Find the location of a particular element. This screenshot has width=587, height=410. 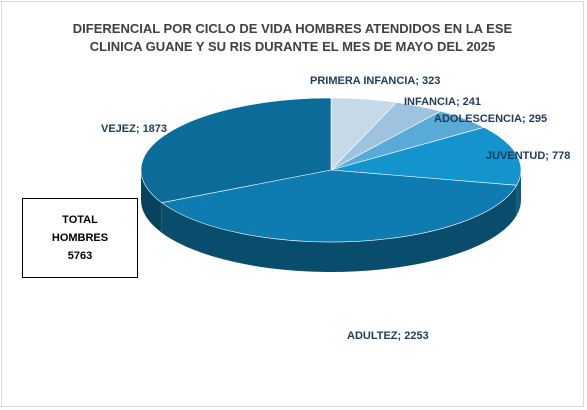

data-label-adolescencia: ADOLESCENCIA; 295 is located at coordinates (490, 119).